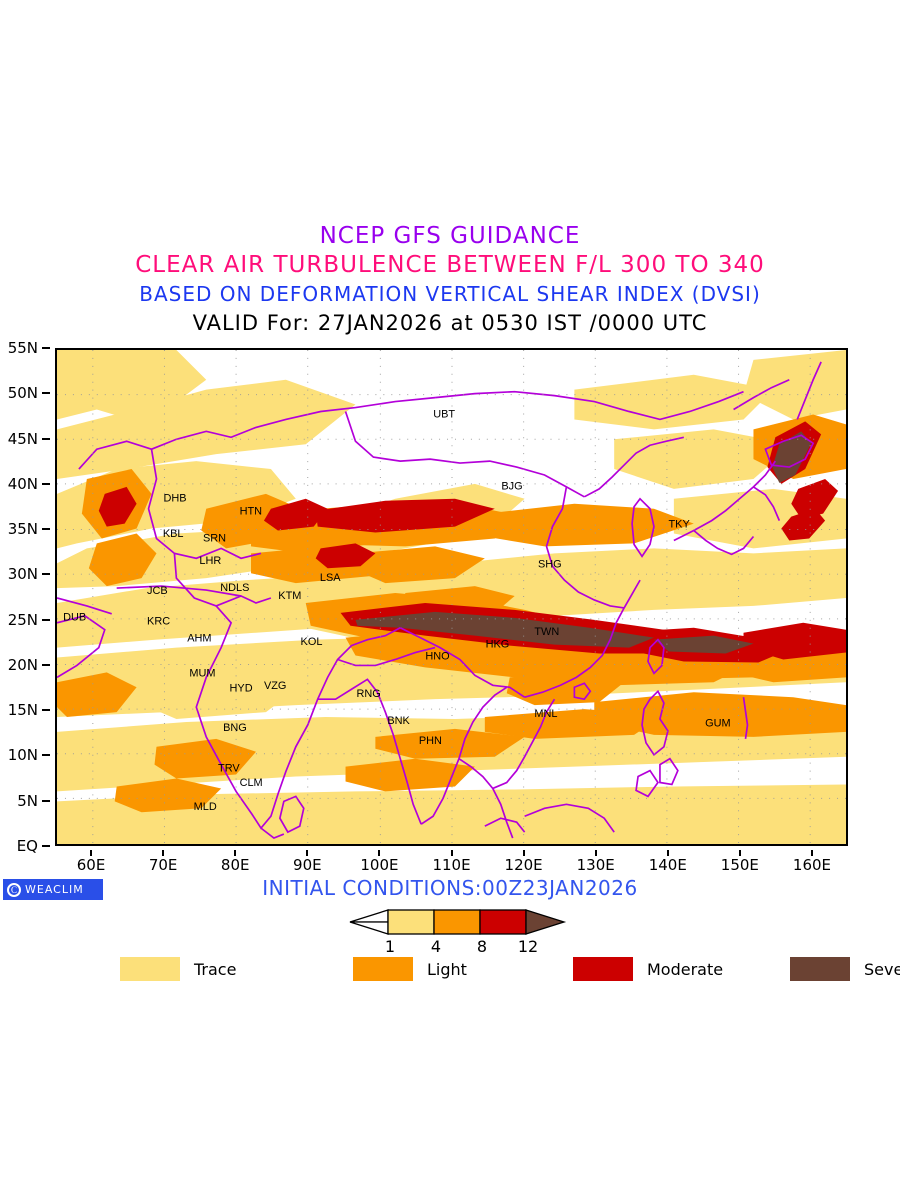 Image resolution: width=900 pixels, height=1200 pixels. What do you see at coordinates (369, 928) in the screenshot?
I see `colorbar-under-arrow-lower` at bounding box center [369, 928].